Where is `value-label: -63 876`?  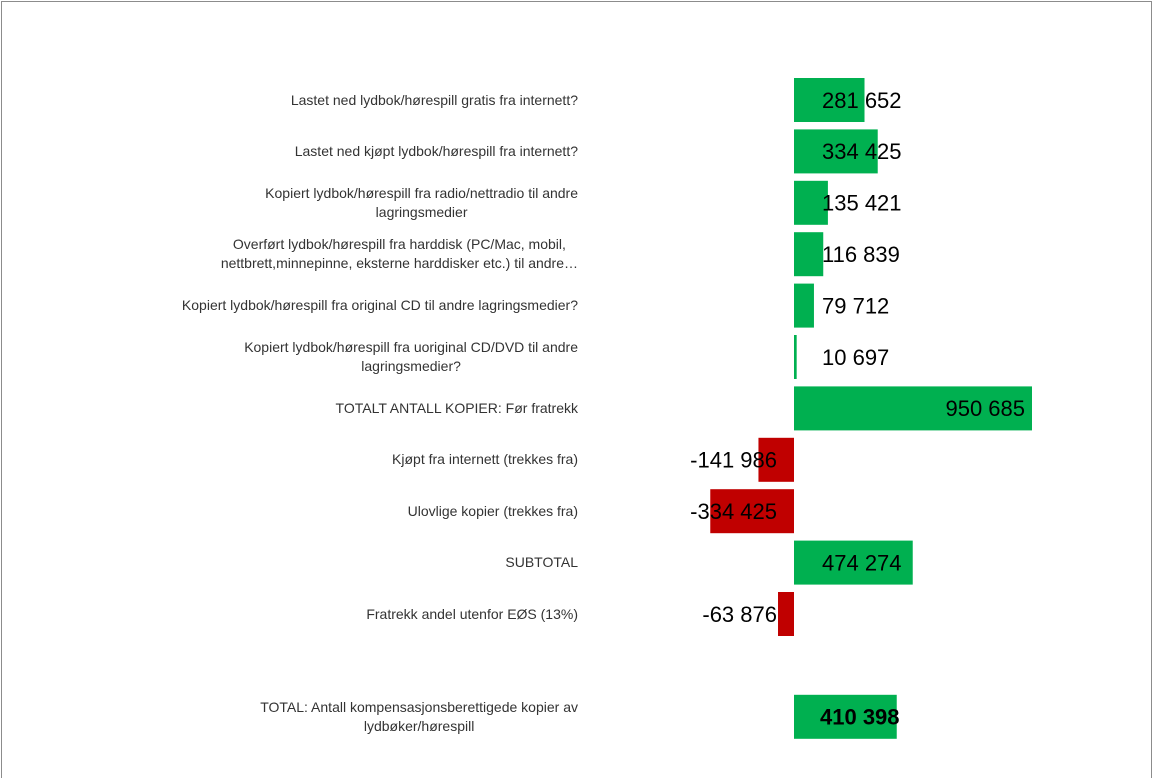 value-label: -63 876 is located at coordinates (739, 614).